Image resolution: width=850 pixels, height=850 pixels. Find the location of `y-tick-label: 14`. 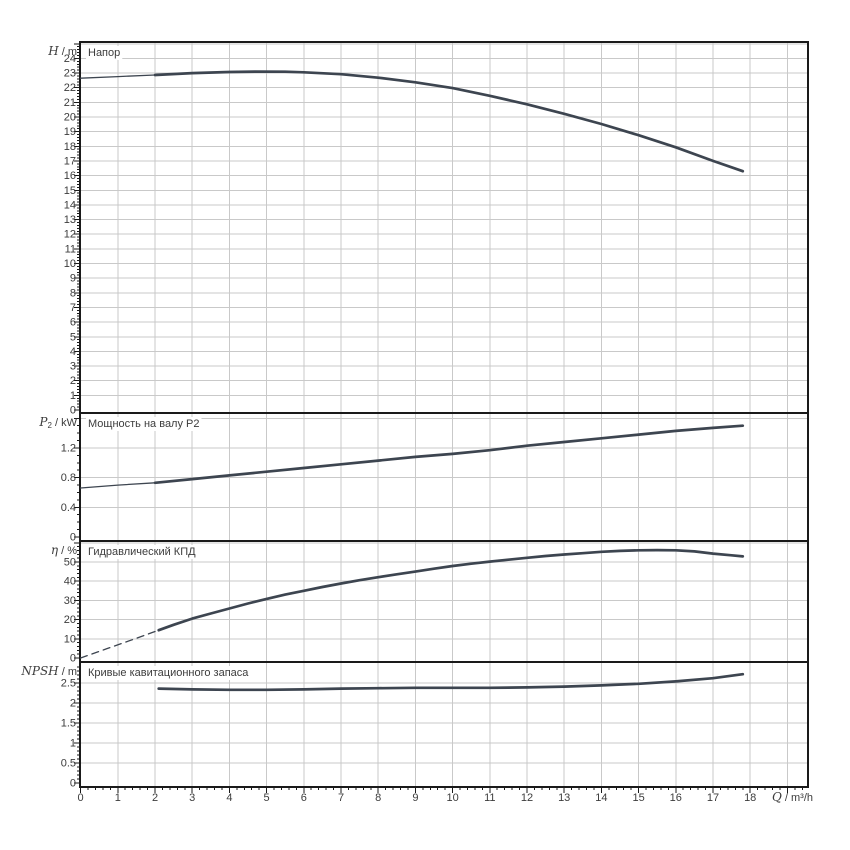

y-tick-label: 14 is located at coordinates (70, 205).